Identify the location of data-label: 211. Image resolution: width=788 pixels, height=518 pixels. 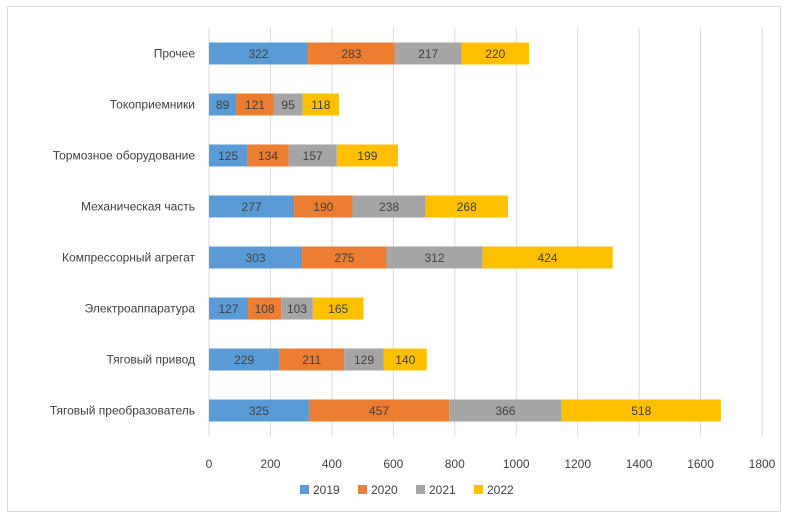
(311, 360).